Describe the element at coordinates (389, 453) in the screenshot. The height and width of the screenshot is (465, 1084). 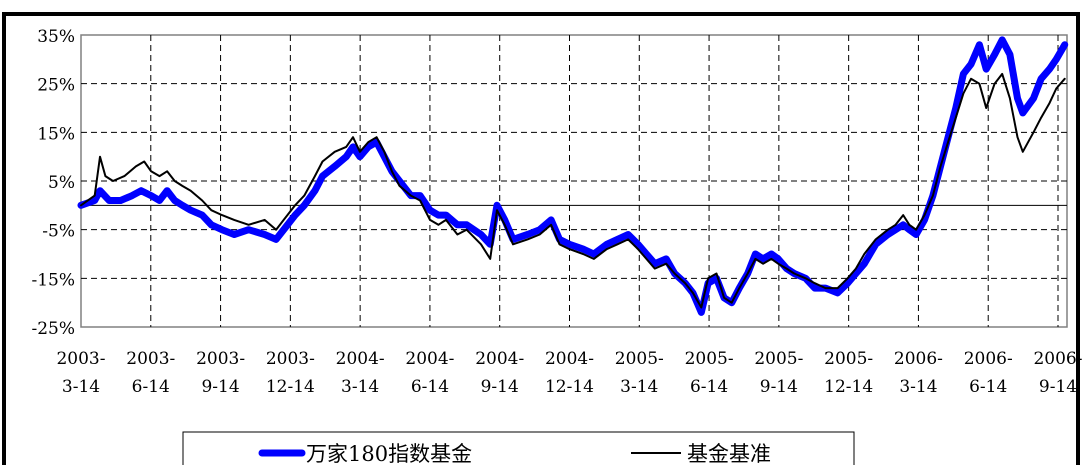
I see `legend-label-fund: 万家180指数基金` at that location.